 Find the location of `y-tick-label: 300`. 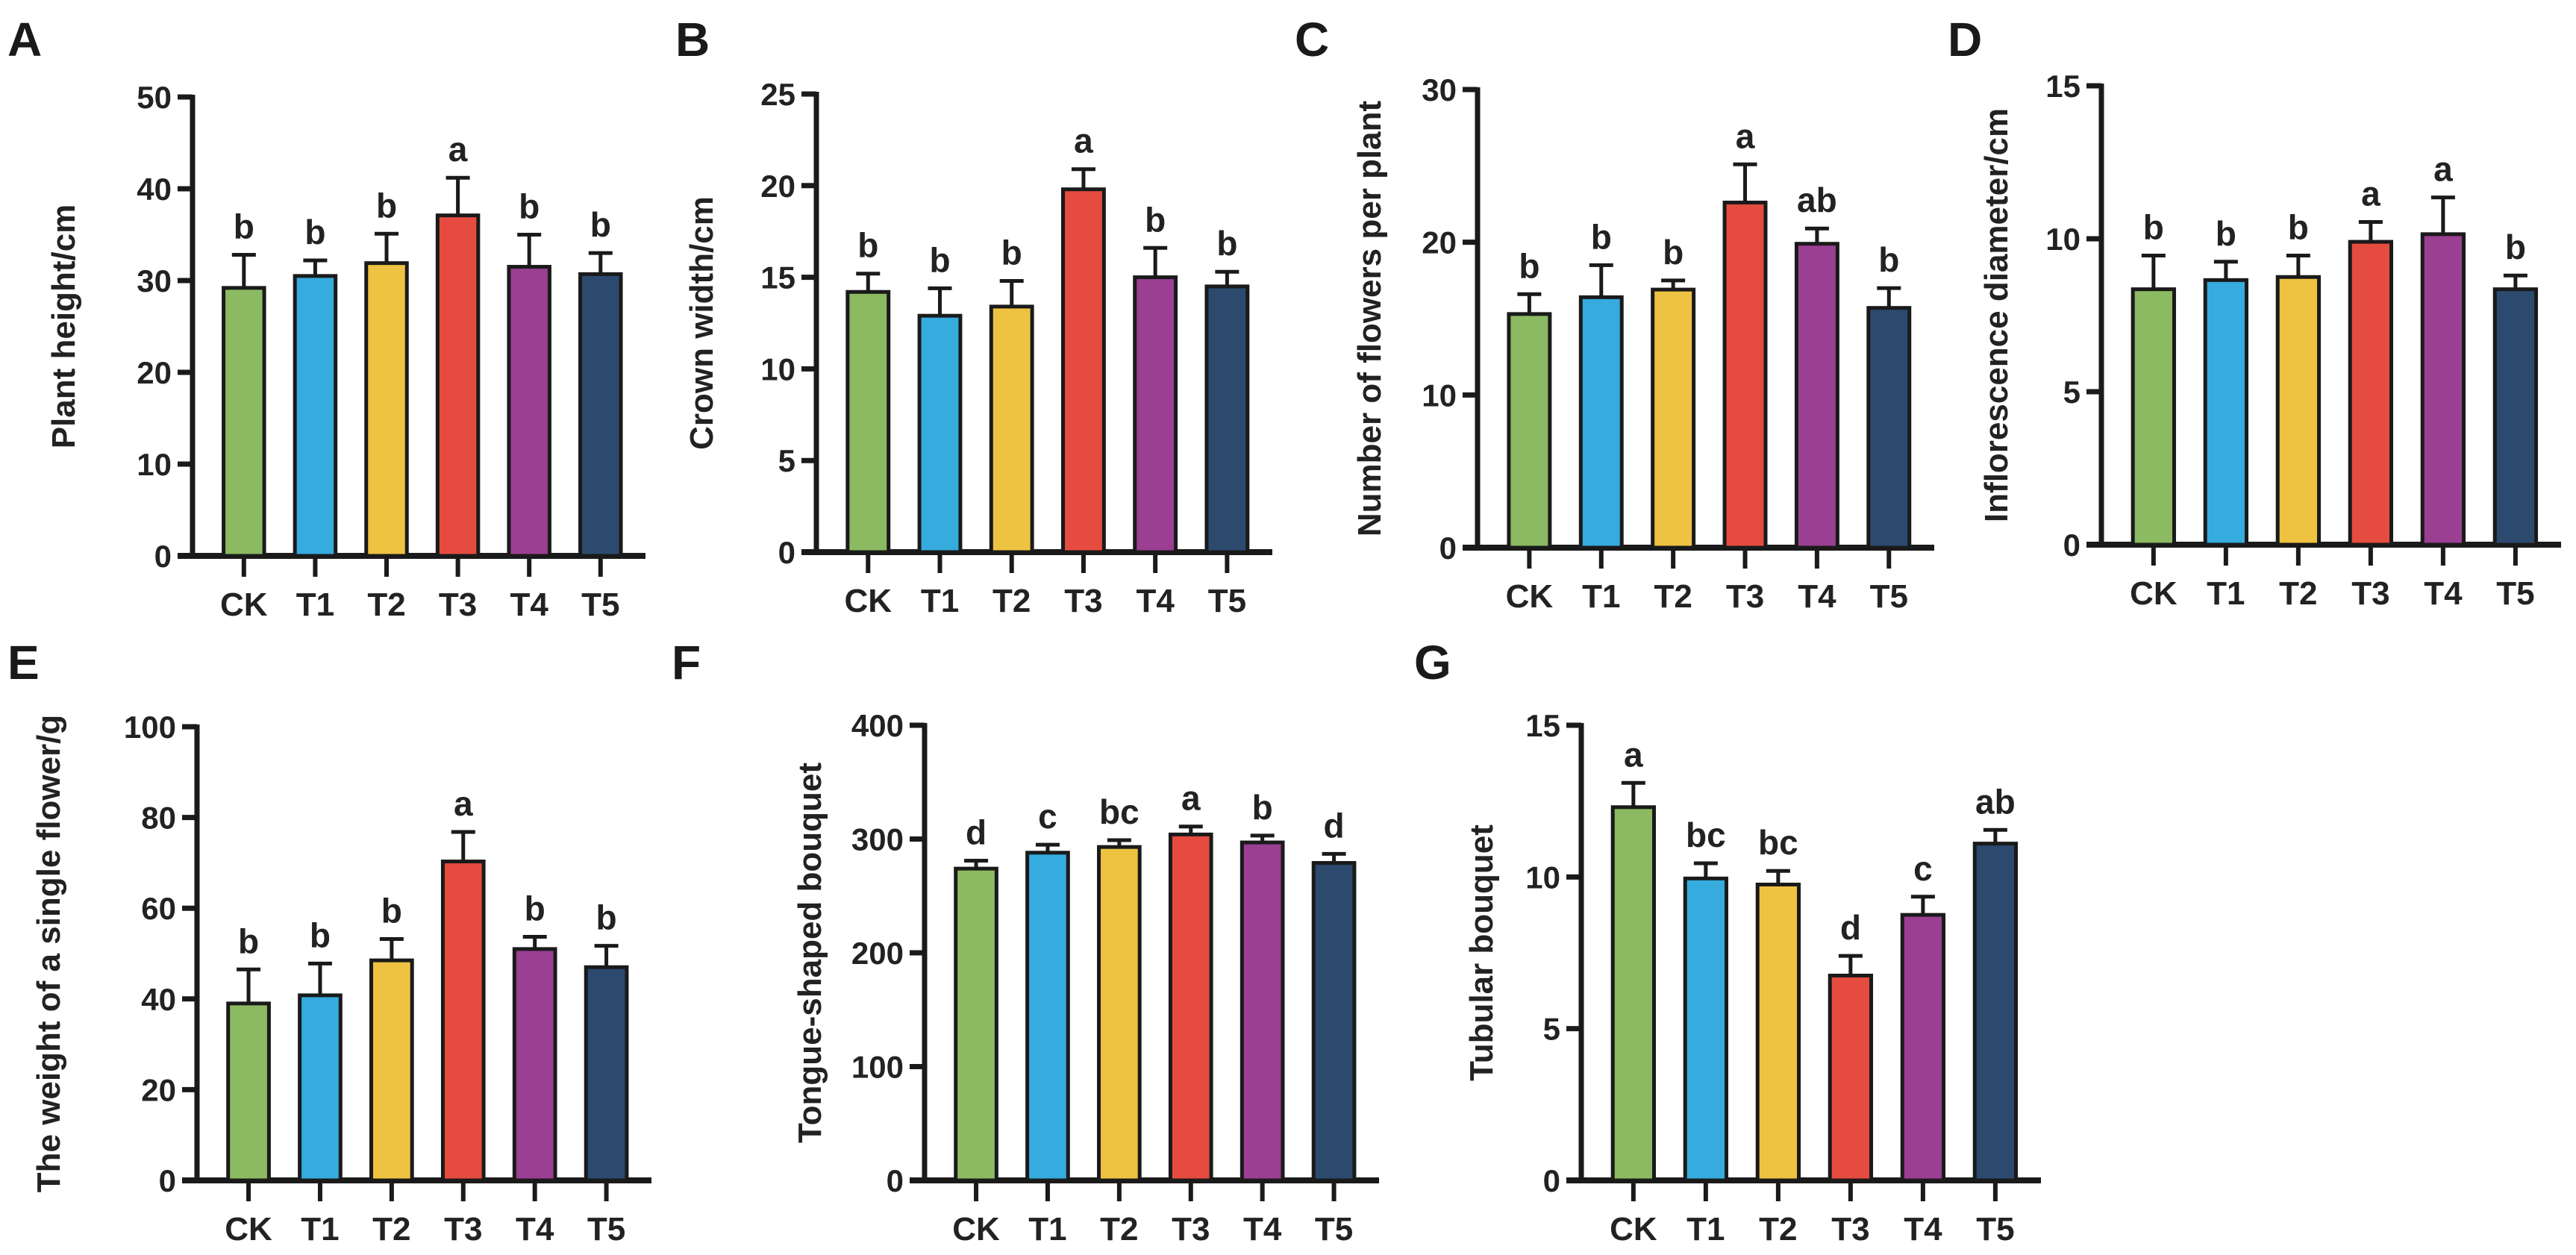

y-tick-label: 300 is located at coordinates (877, 839).